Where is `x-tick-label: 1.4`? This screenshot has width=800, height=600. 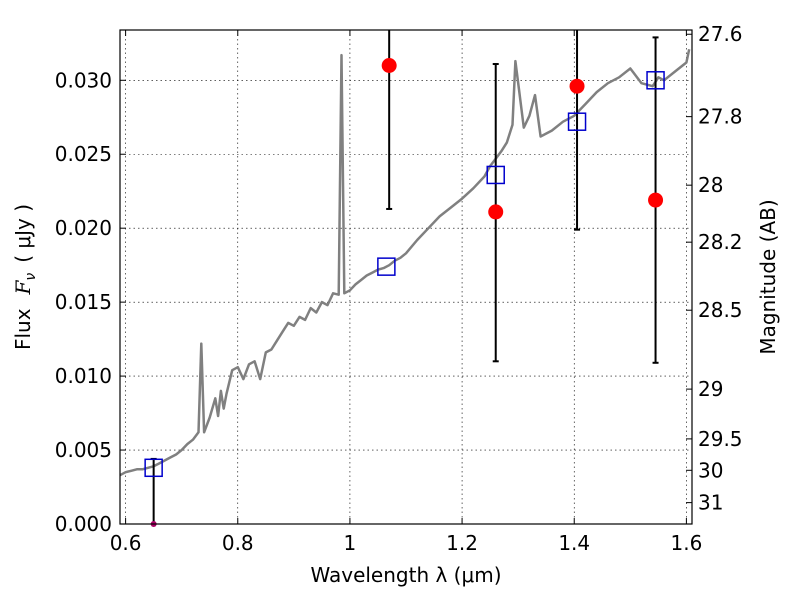
x-tick-label: 1.4 is located at coordinates (574, 543).